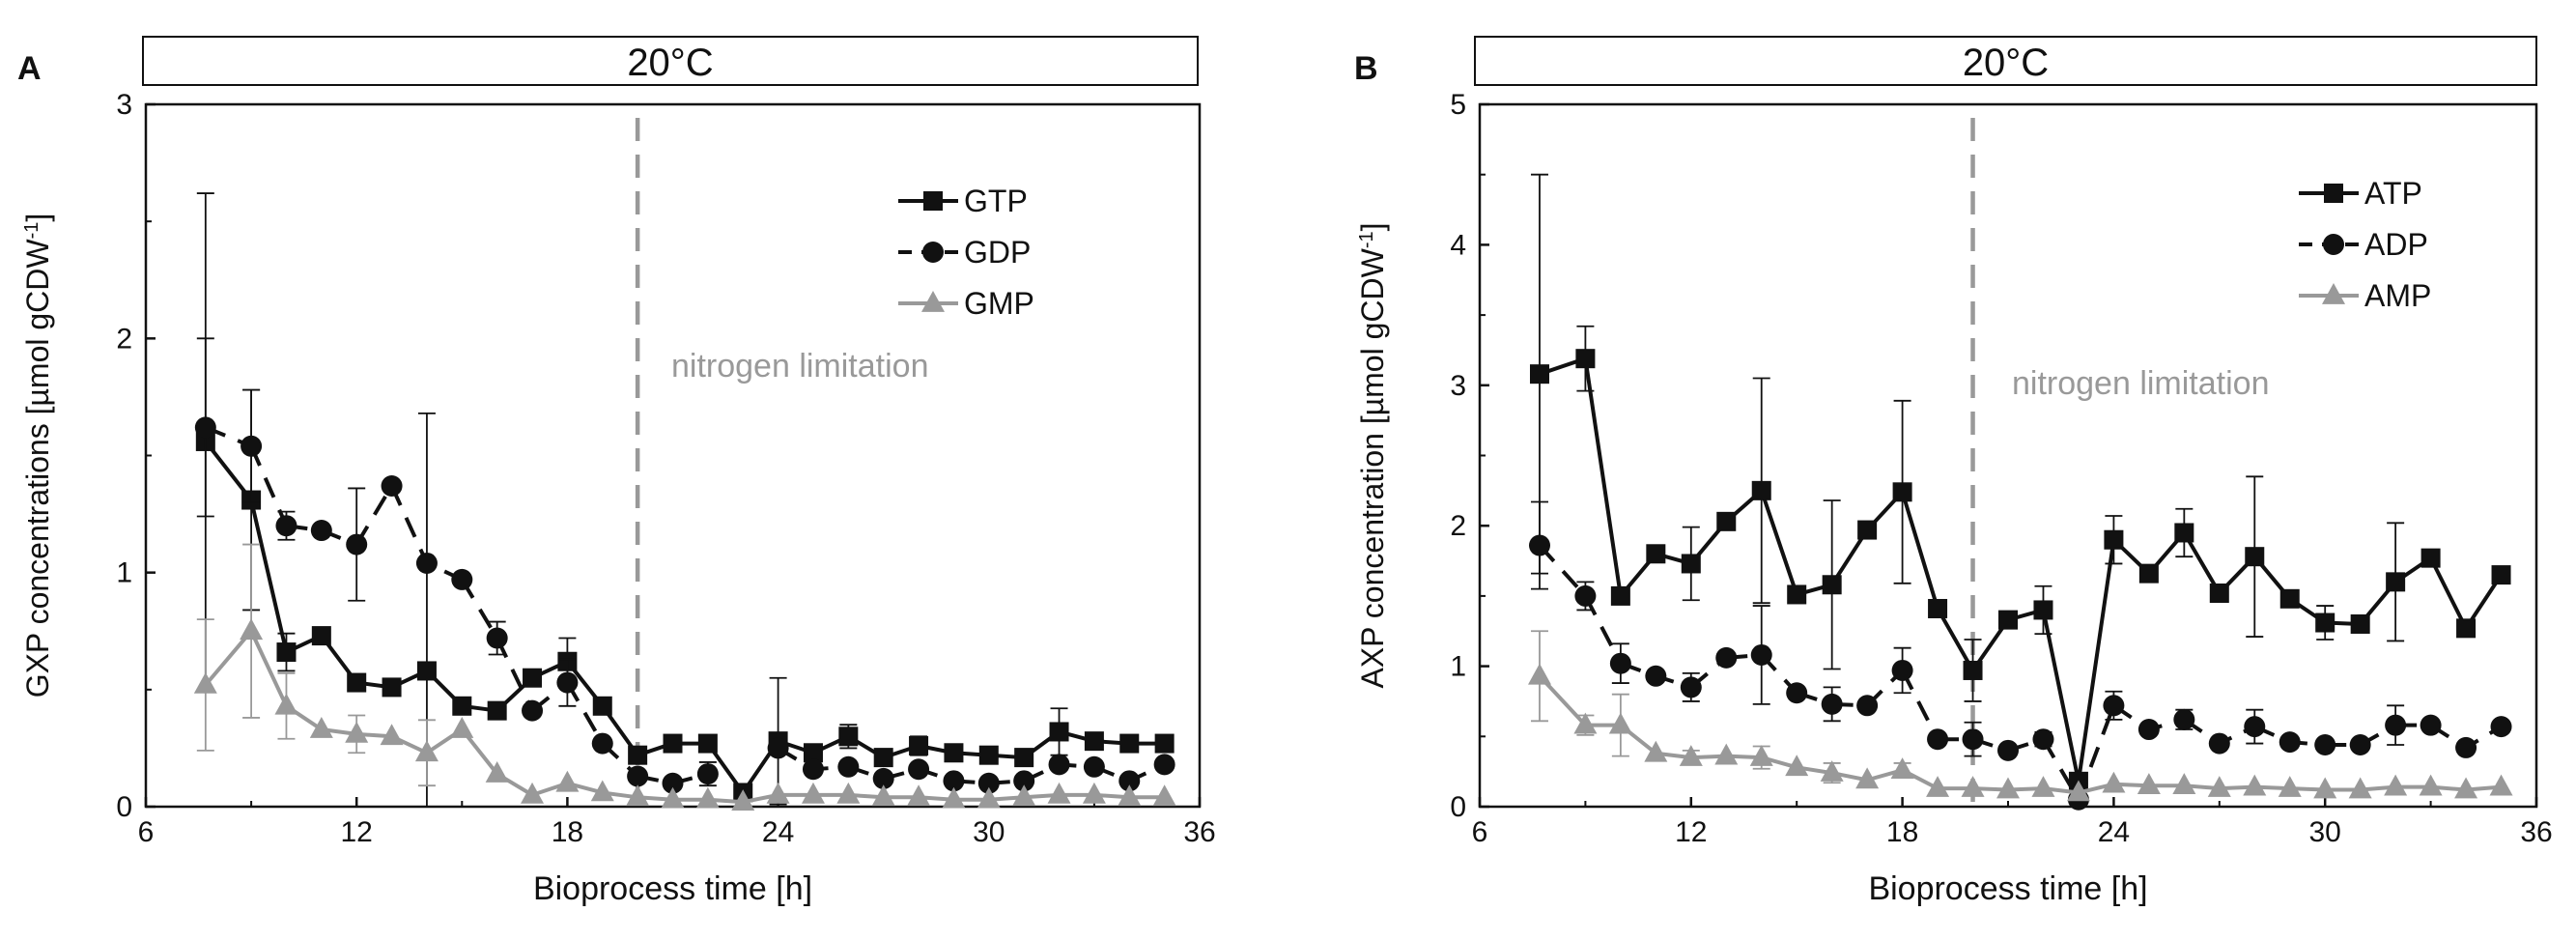  What do you see at coordinates (37, 218) in the screenshot?
I see `y-axis-label-a-close: ]` at bounding box center [37, 218].